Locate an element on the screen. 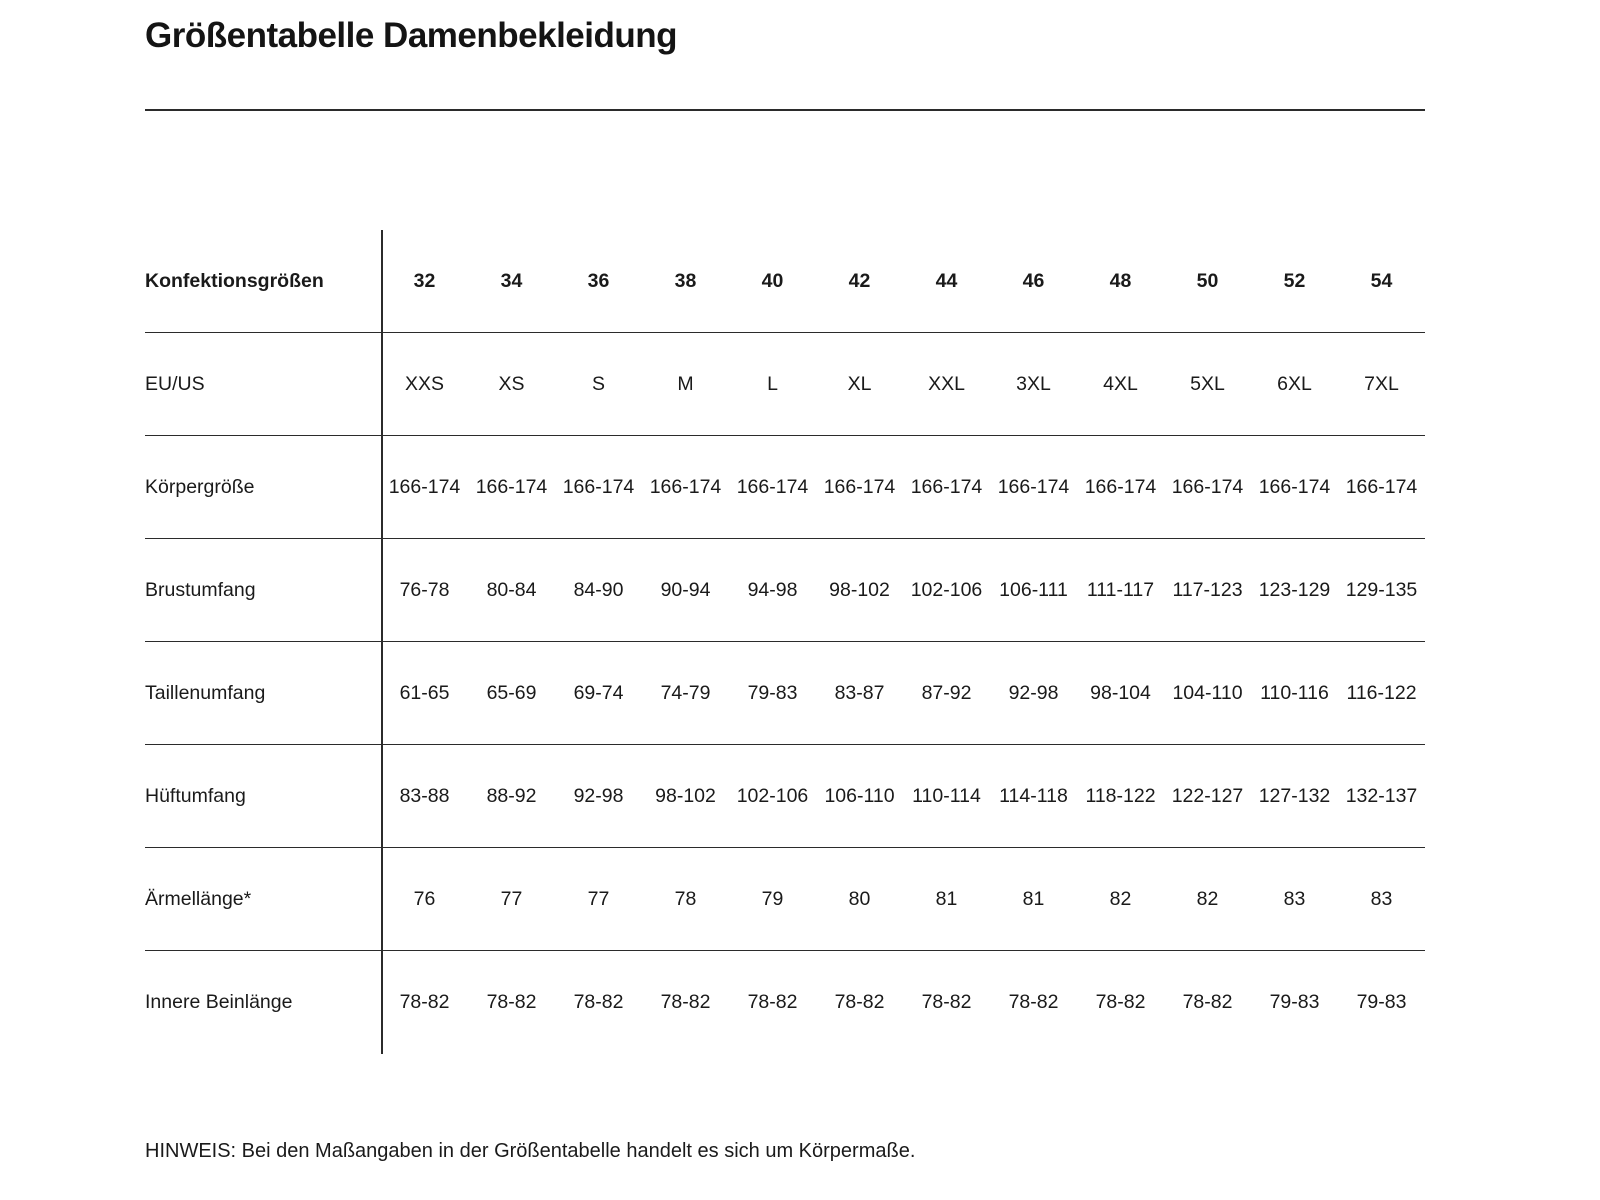  title-divider is located at coordinates (785, 110).